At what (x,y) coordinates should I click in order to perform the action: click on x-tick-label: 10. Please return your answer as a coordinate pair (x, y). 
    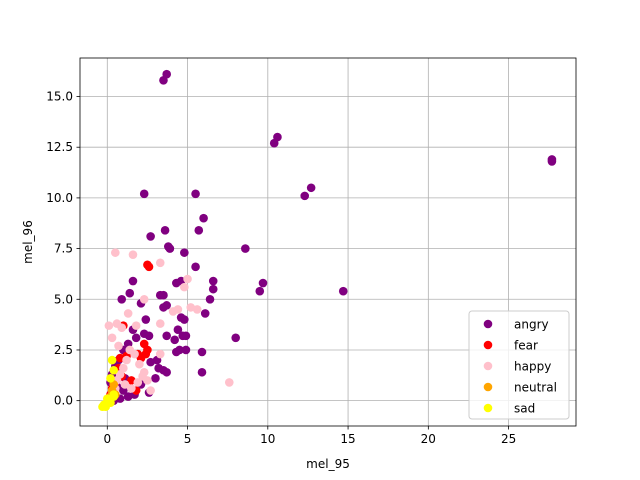
    Looking at the image, I should click on (267, 439).